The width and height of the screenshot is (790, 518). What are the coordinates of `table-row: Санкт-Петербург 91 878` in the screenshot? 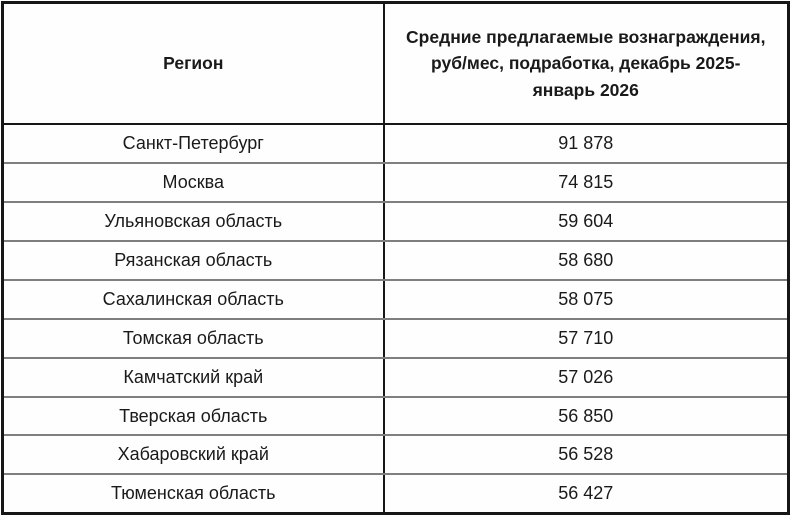 It's located at (395, 143).